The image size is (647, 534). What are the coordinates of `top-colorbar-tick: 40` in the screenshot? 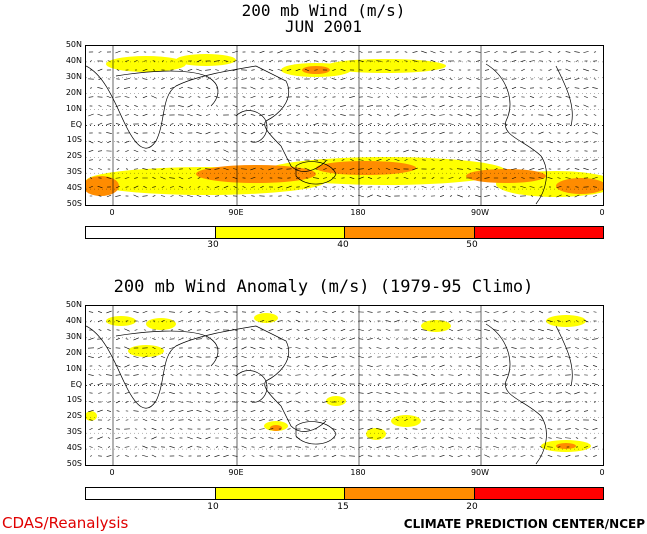 It's located at (343, 245).